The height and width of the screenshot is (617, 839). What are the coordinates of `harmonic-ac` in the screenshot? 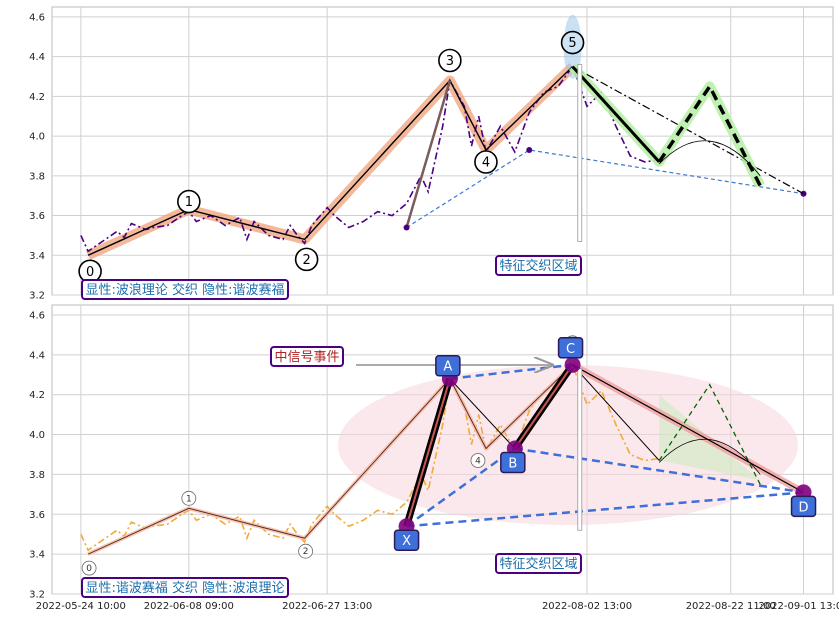 It's located at (511, 371).